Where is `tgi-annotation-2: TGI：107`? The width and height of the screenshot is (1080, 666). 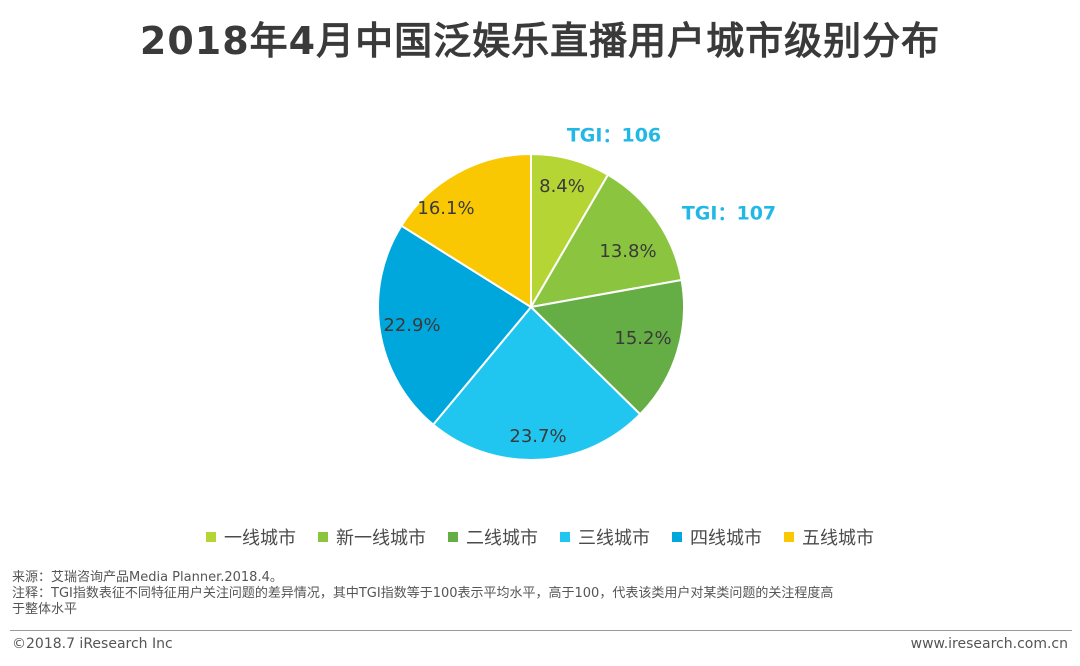
tgi-annotation-2: TGI：107 is located at coordinates (729, 214).